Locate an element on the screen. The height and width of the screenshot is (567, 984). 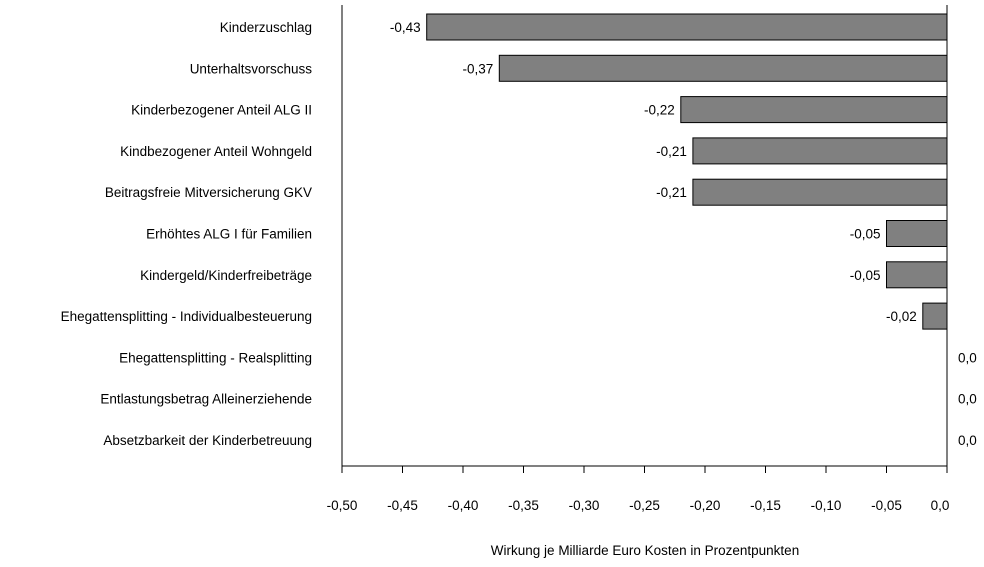
x-tick-label: -0,05 is located at coordinates (886, 505).